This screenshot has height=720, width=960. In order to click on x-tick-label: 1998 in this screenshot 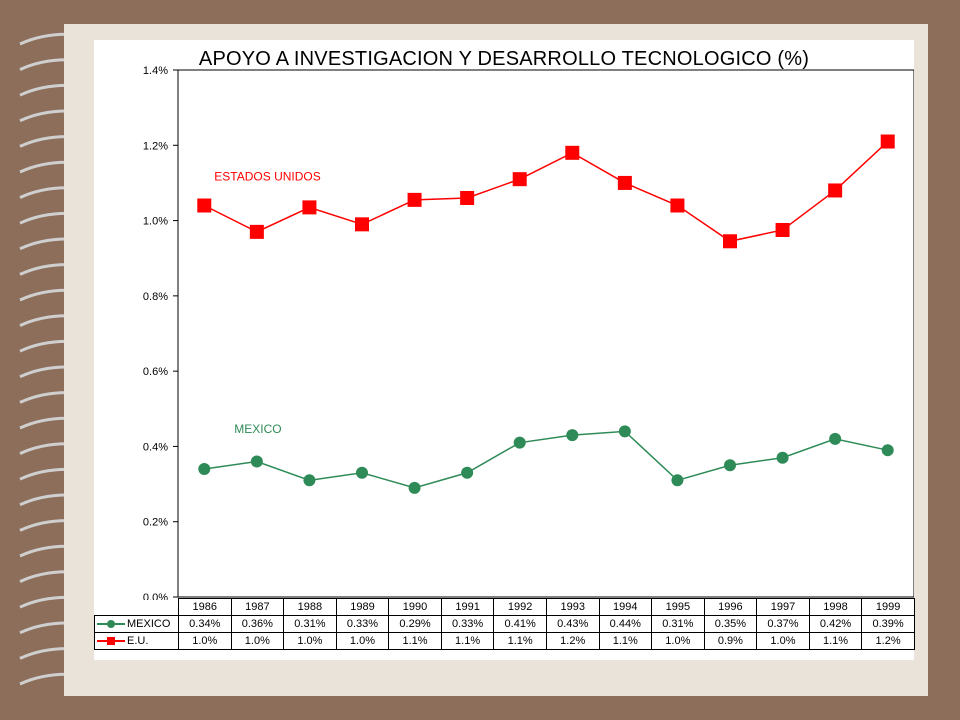, I will do `click(835, 607)`.